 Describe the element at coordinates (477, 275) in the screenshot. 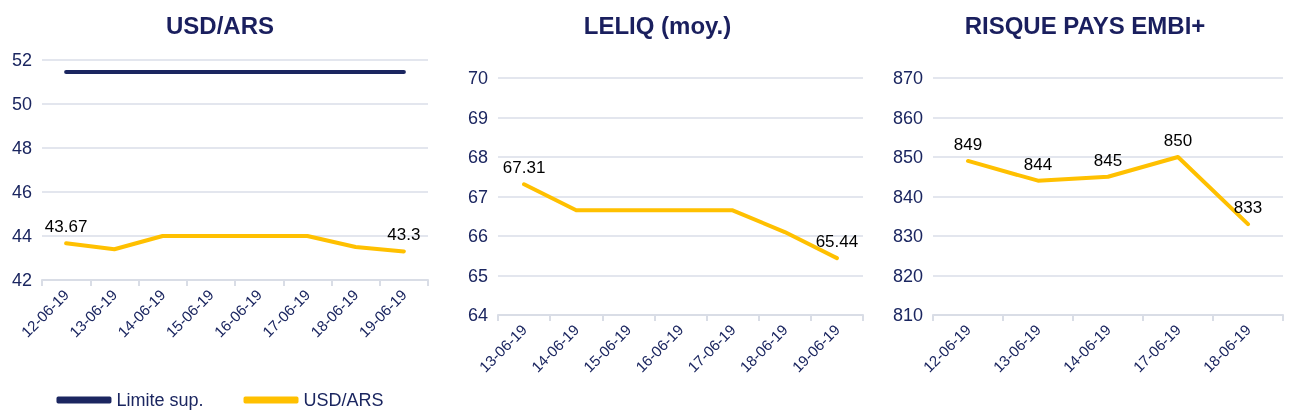

I see `y-tick-label: 65` at that location.